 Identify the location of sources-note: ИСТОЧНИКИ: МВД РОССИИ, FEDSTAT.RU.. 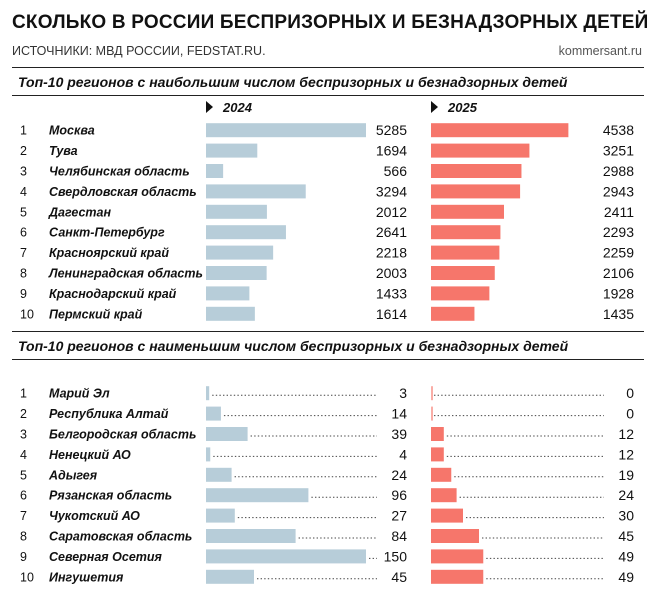
(139, 51).